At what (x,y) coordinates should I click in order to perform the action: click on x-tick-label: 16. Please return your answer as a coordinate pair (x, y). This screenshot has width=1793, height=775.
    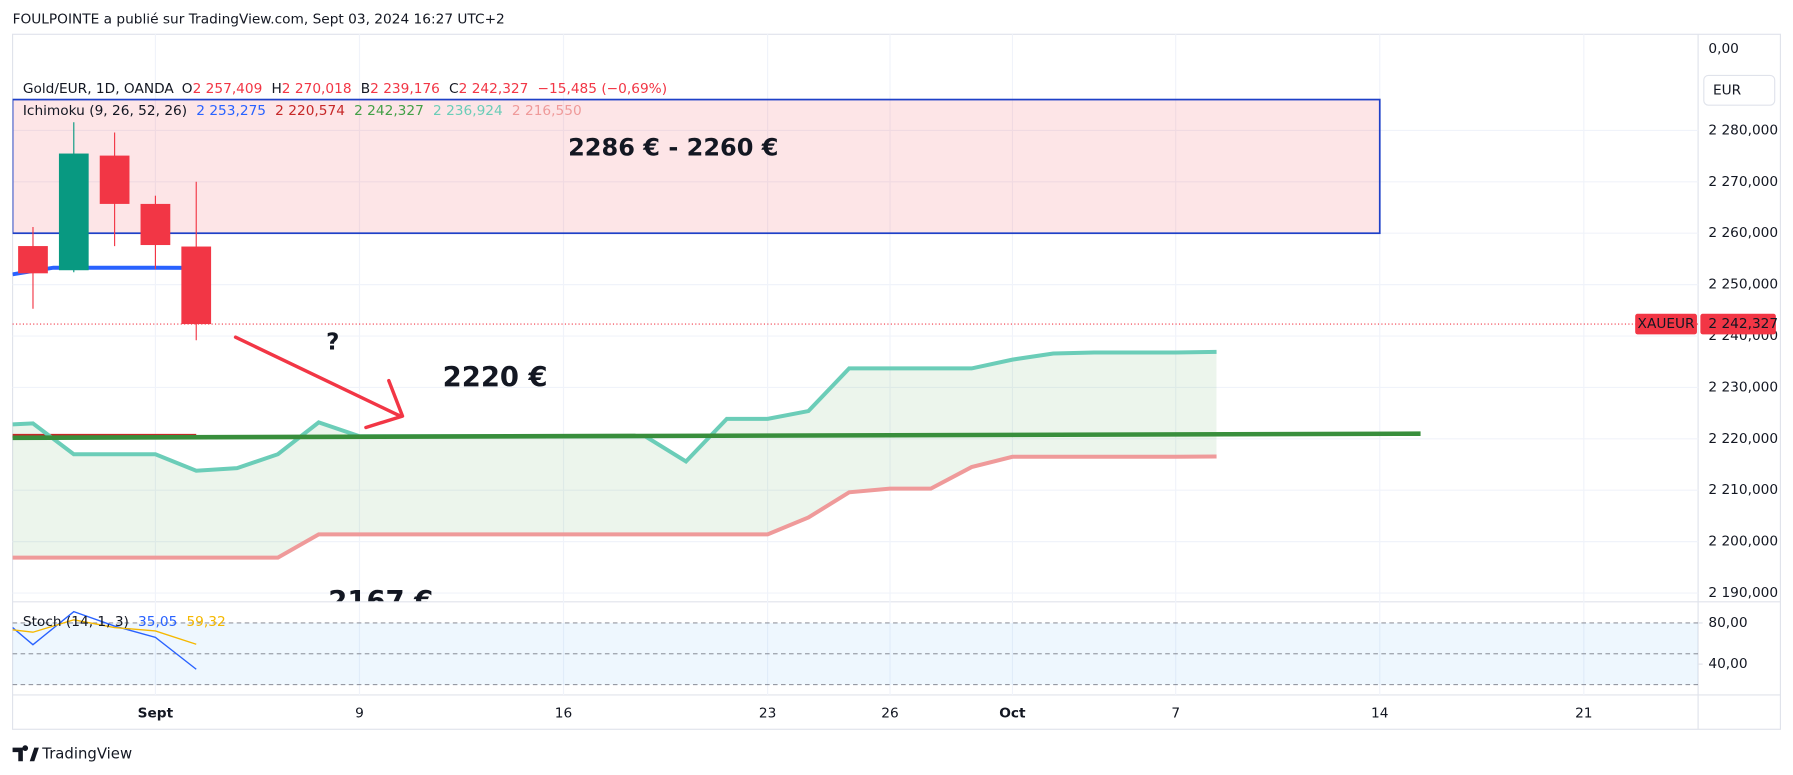
    Looking at the image, I should click on (563, 713).